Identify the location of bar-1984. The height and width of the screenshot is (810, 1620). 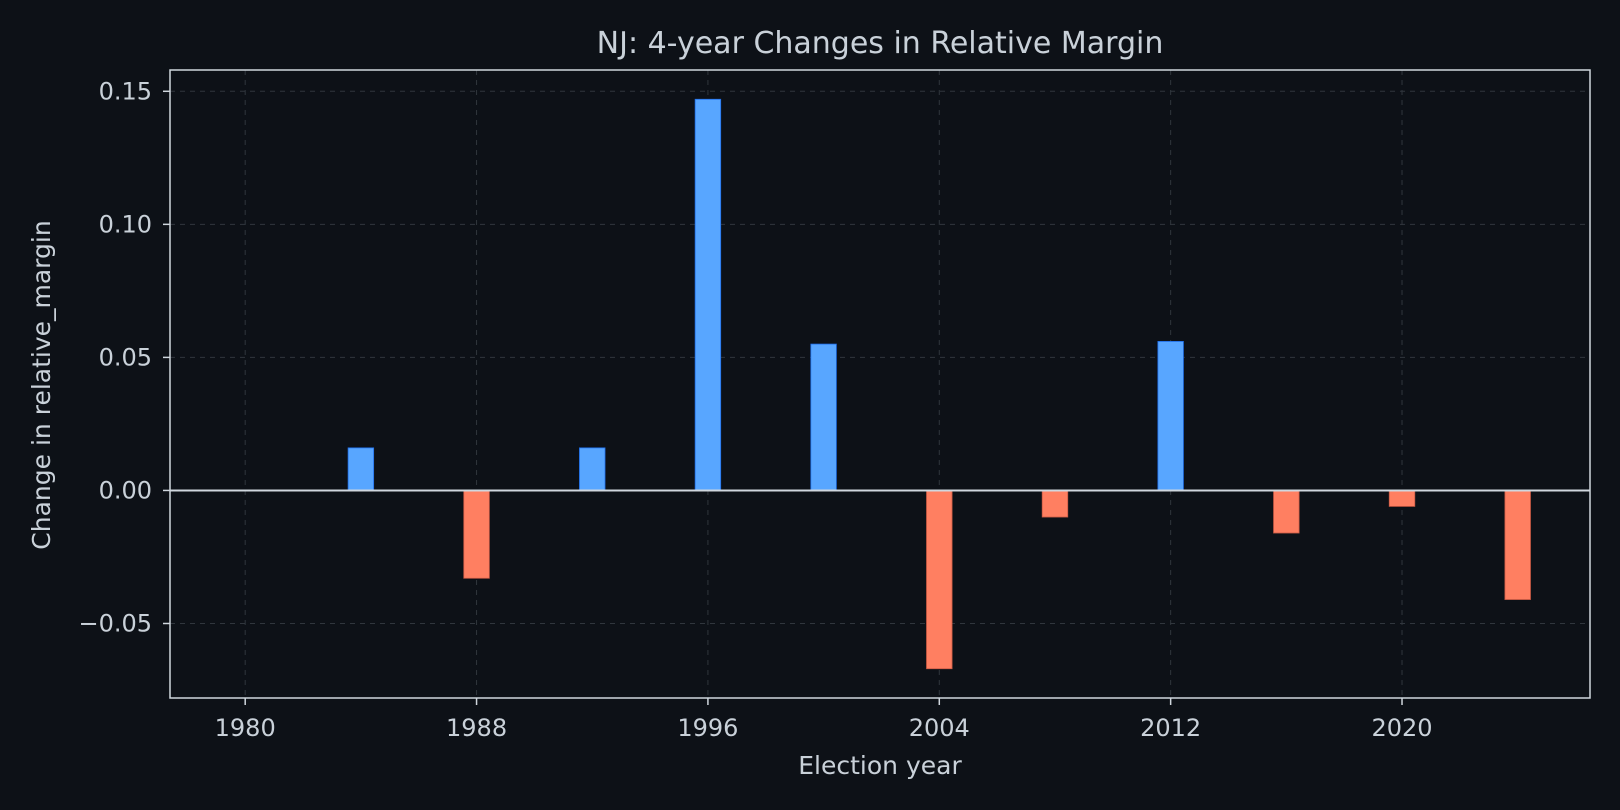
(361, 469).